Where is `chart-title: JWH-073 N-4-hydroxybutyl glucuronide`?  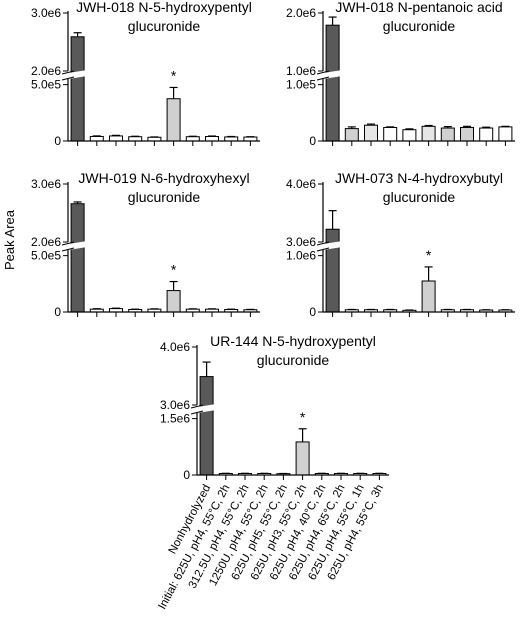
chart-title: JWH-073 N-4-hydroxybutyl glucuronide is located at coordinates (419, 187).